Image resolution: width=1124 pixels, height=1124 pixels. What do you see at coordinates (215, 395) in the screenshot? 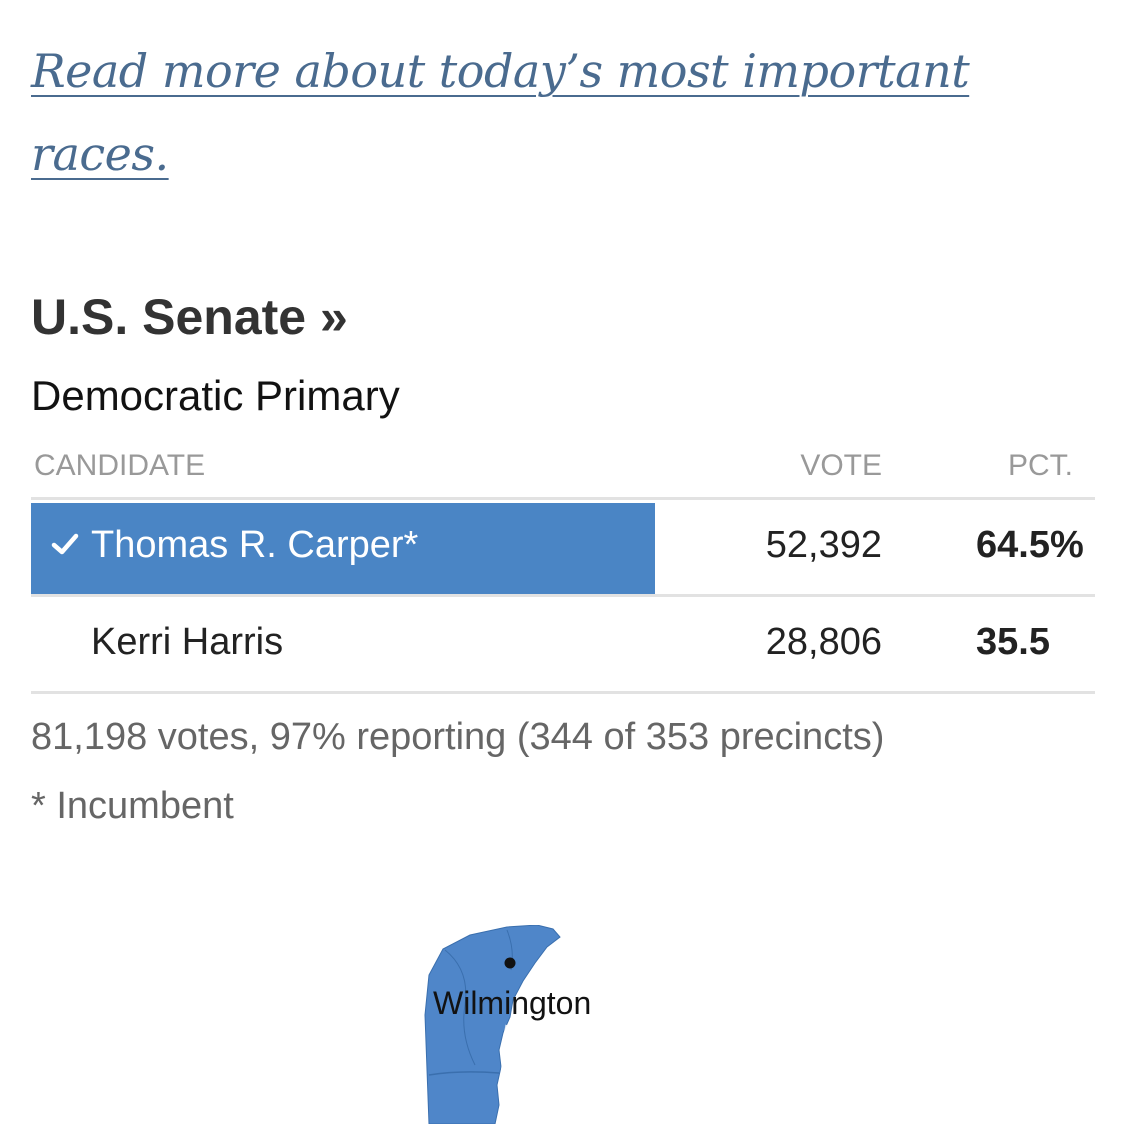
I see `race-subtitle: Democratic Primary` at bounding box center [215, 395].